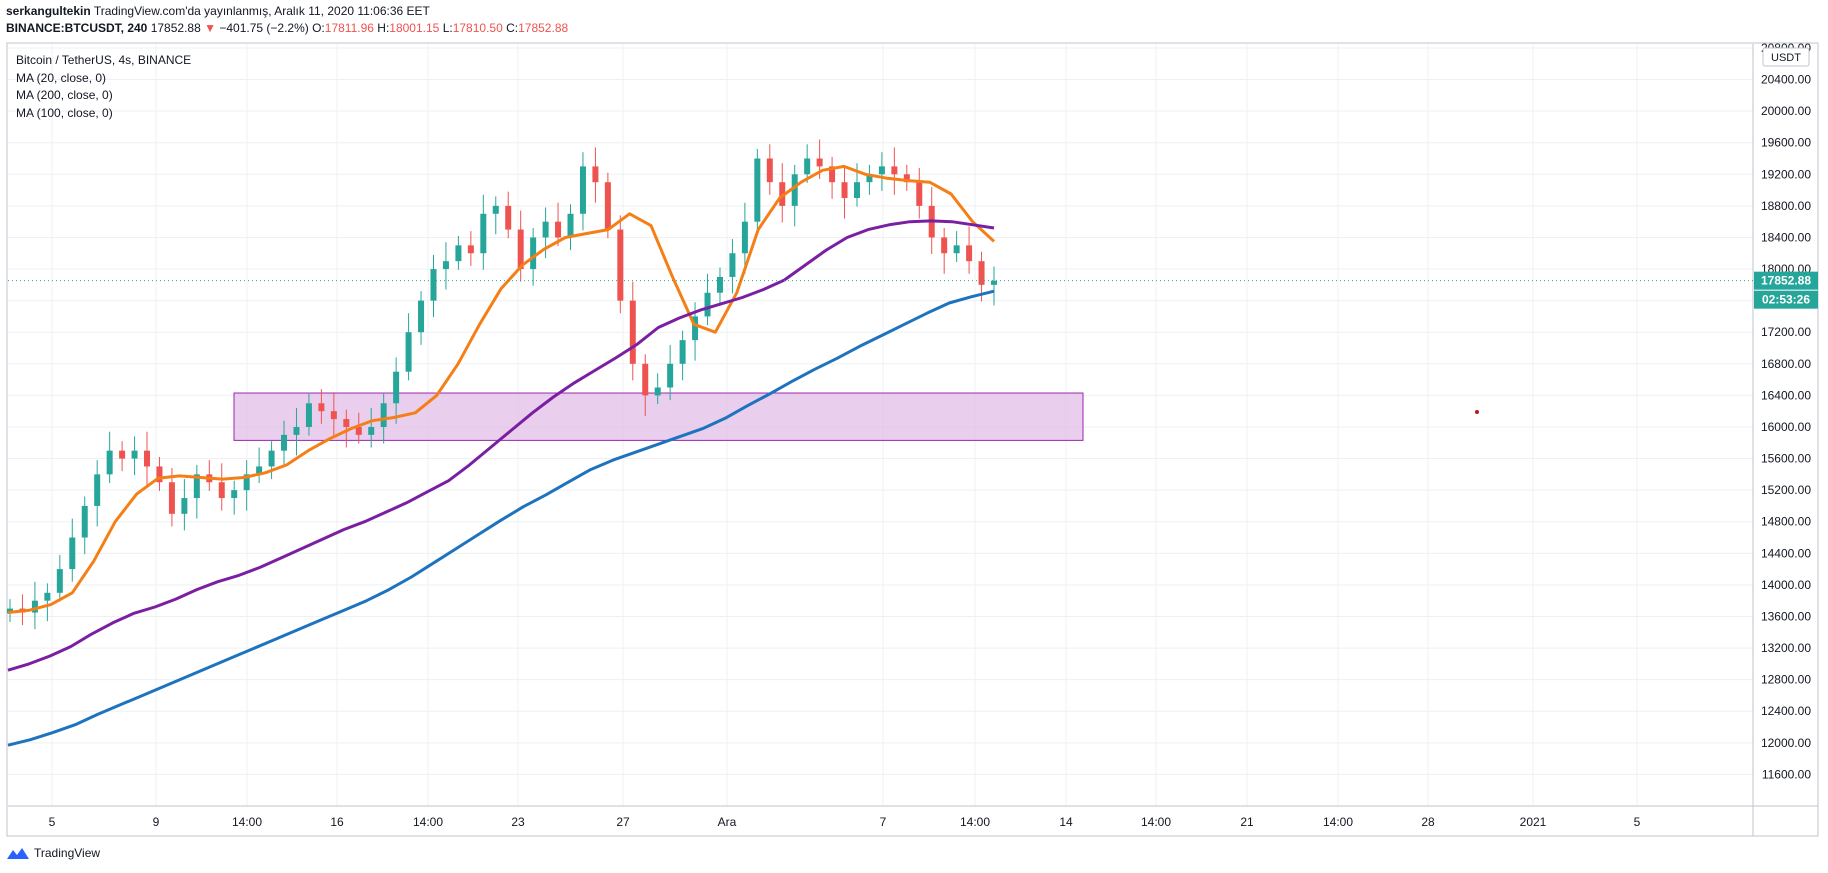 The height and width of the screenshot is (873, 1828). Describe the element at coordinates (1786, 395) in the screenshot. I see `y-tick-label: 16400.00` at that location.